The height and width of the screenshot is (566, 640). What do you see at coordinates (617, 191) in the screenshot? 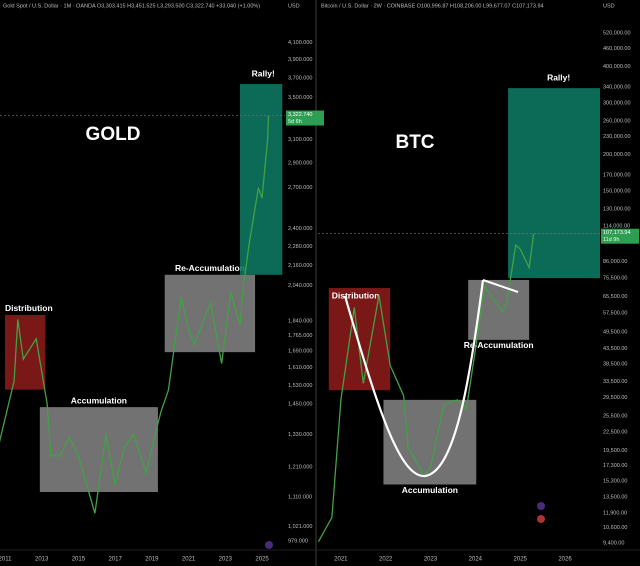
I see `y-tick-label: 150,000.00` at bounding box center [617, 191].